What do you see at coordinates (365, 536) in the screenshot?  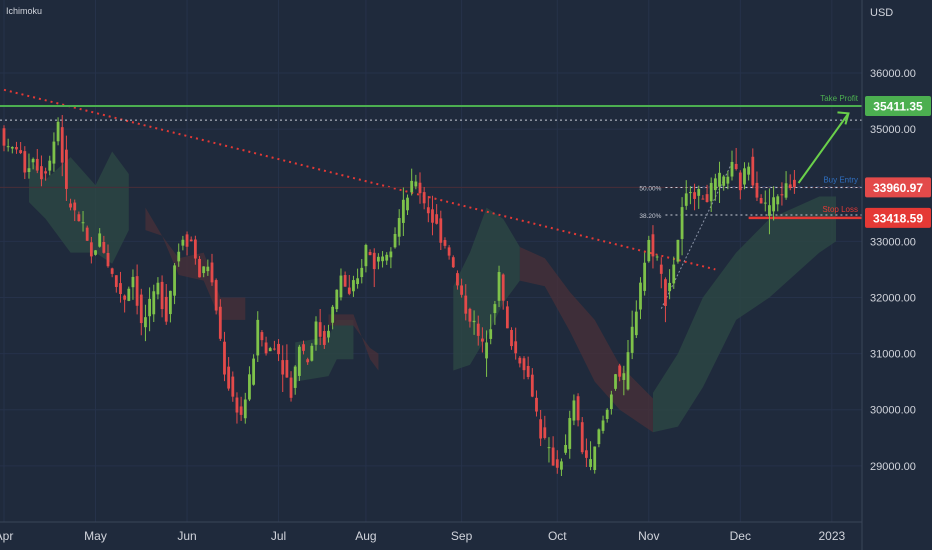 I see `x-tick-label: Aug` at bounding box center [365, 536].